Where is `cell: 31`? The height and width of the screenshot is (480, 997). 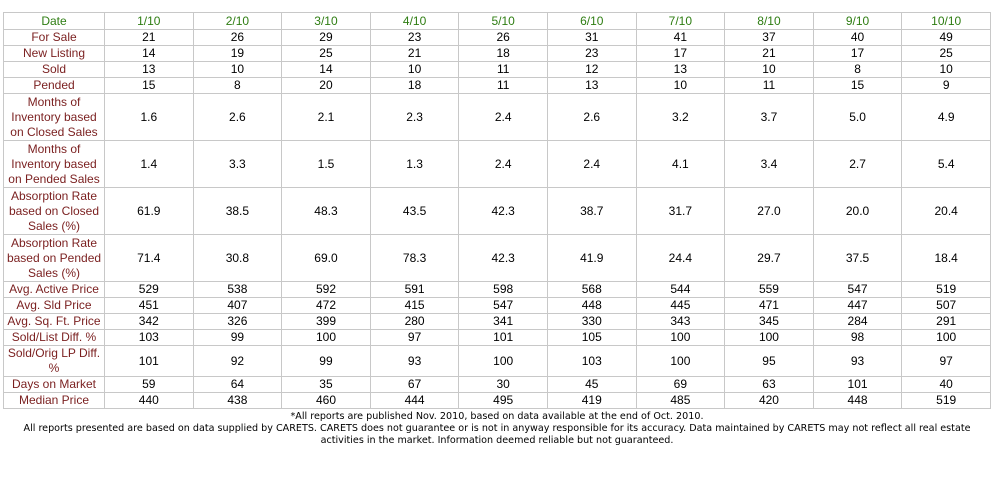
cell: 31 is located at coordinates (591, 37).